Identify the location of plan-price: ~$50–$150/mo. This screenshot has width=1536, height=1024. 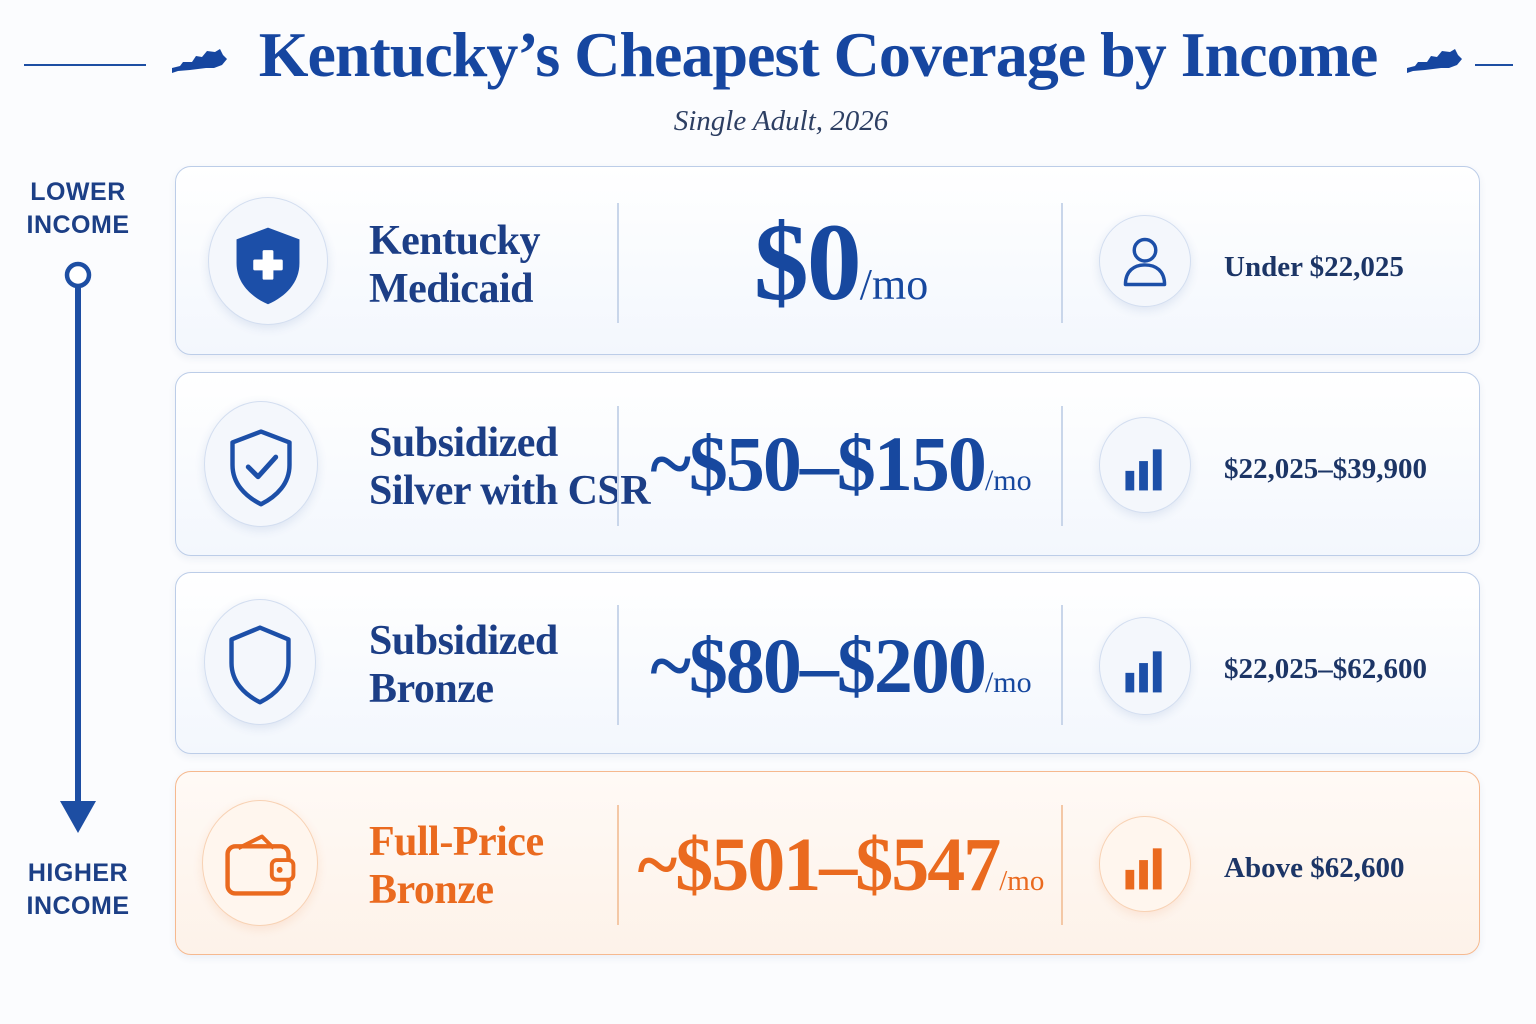
(841, 475).